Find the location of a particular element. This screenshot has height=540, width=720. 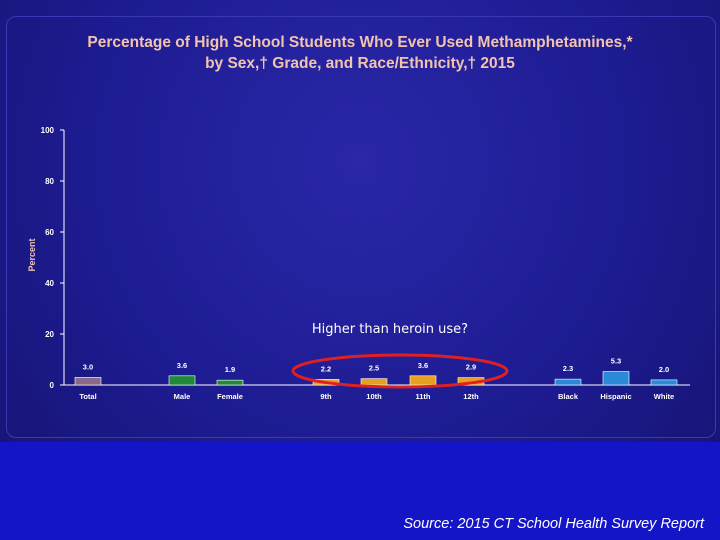

bar-10th is located at coordinates (374, 382).